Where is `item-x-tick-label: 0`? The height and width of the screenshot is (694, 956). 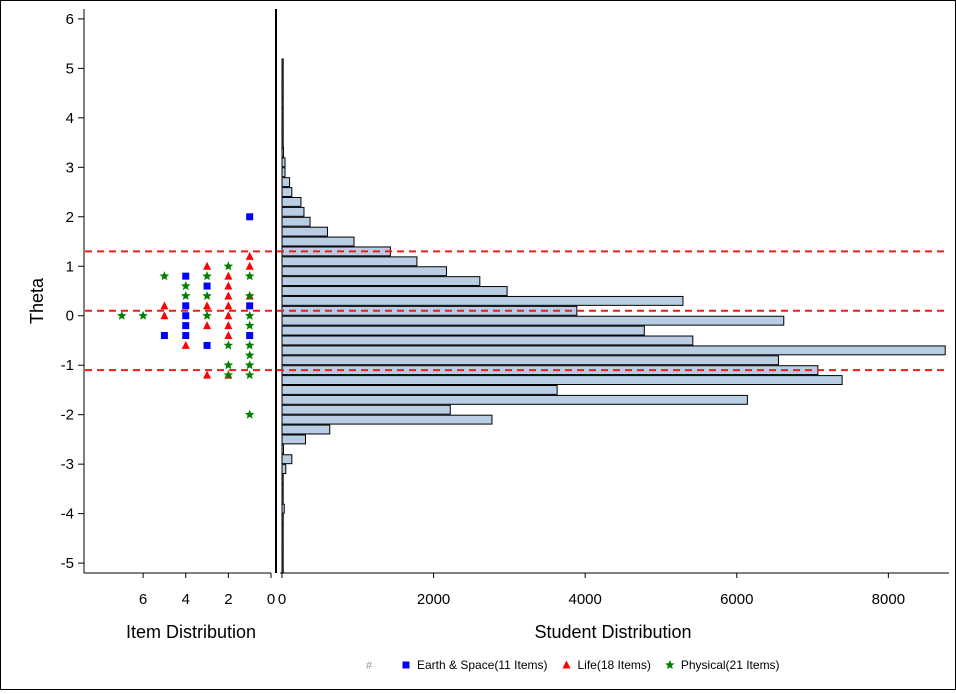 item-x-tick-label: 0 is located at coordinates (271, 599).